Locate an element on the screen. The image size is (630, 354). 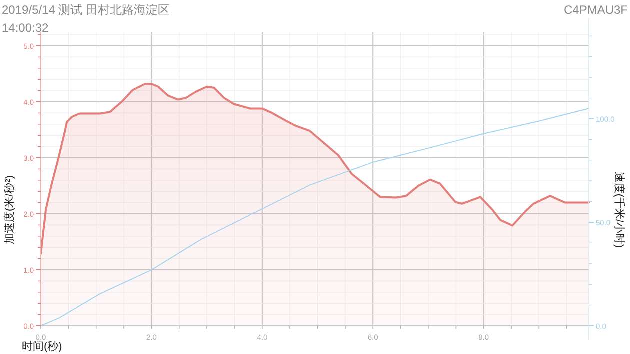
chart-subtitle: 14:00:32 is located at coordinates (26, 28).